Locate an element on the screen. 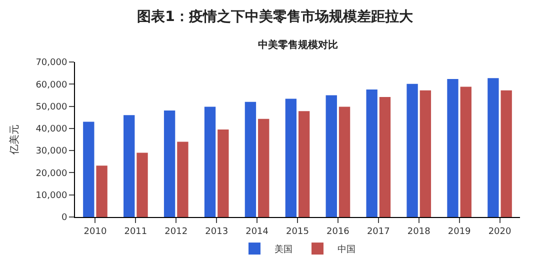 The image size is (550, 275). y-tick-label: 0 is located at coordinates (64, 218).